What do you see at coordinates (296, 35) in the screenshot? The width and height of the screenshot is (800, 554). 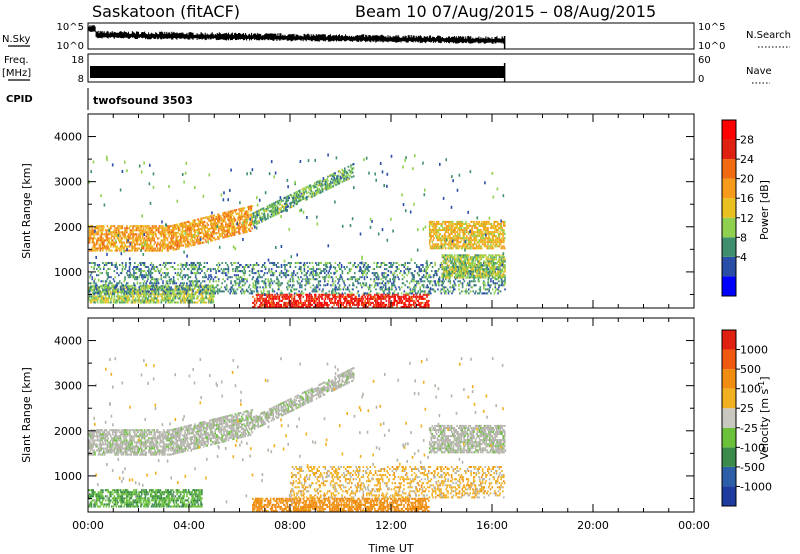 I see `nsky-trace-line` at bounding box center [296, 35].